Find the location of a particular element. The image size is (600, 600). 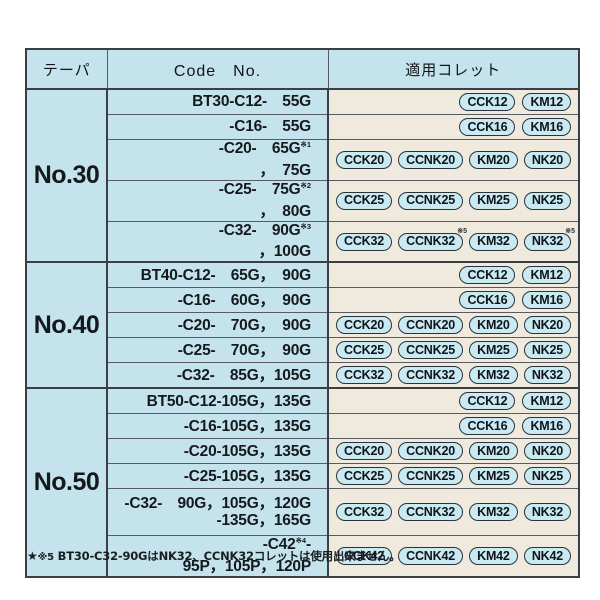

collet-pill-row: CCK16 KM16 is located at coordinates (453, 300).